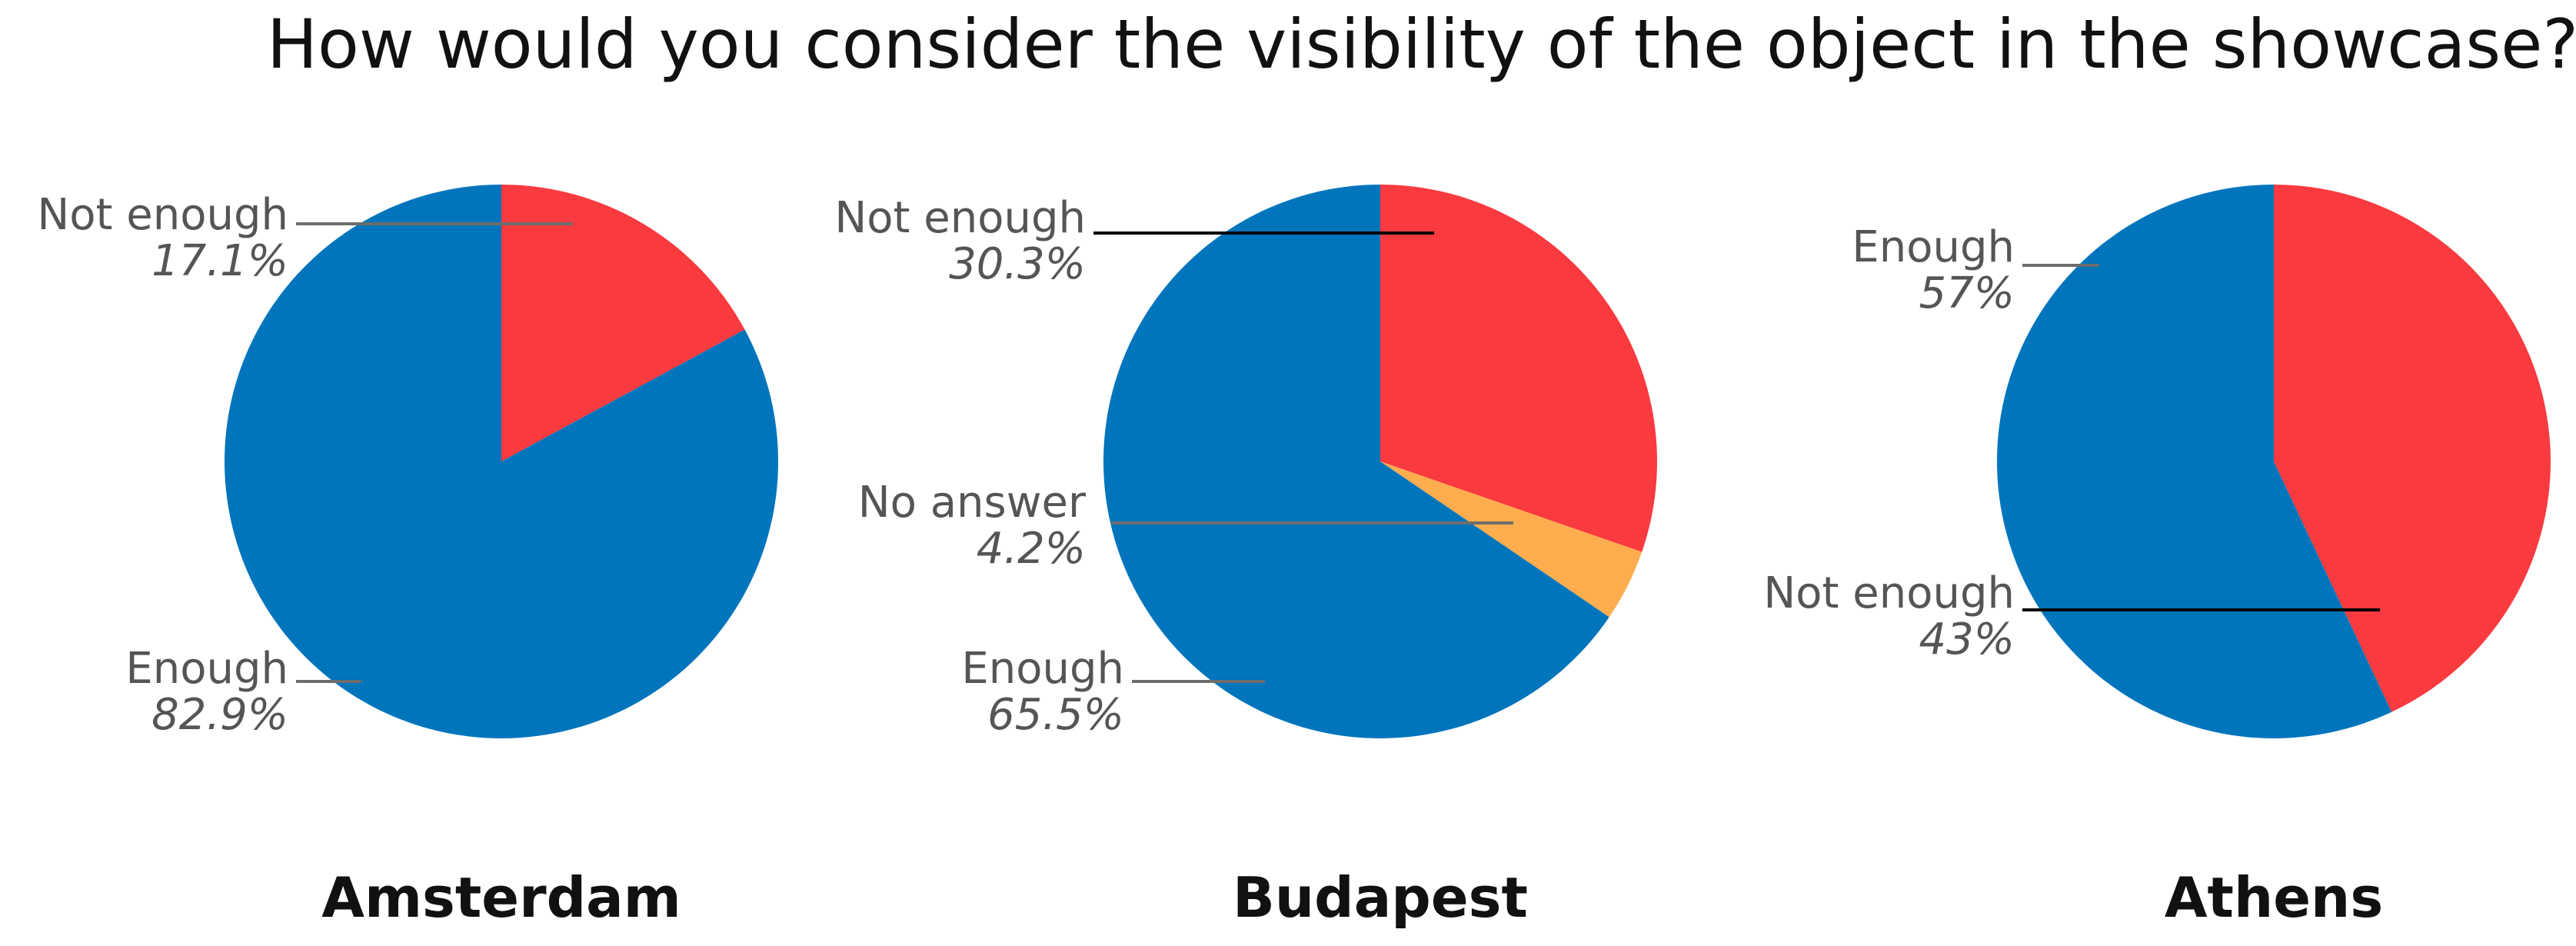  I want to click on slice-value-label: 57%, so click(1967, 293).